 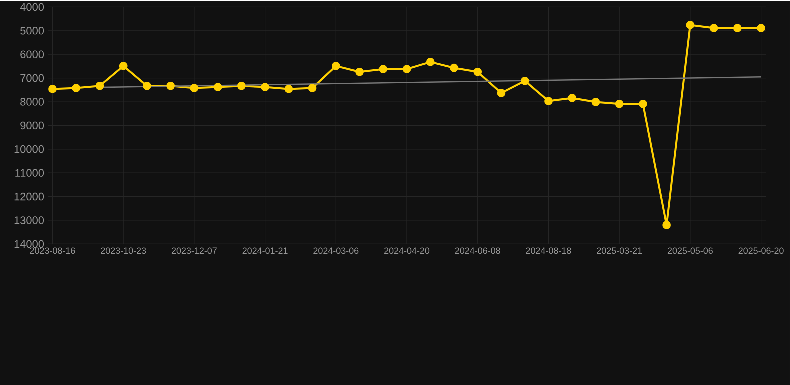 I want to click on y-tick-label: 9000, so click(x=32, y=126).